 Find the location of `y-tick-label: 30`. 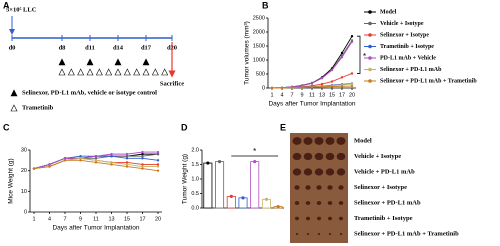

y-tick-label: 30 is located at coordinates (24, 150).